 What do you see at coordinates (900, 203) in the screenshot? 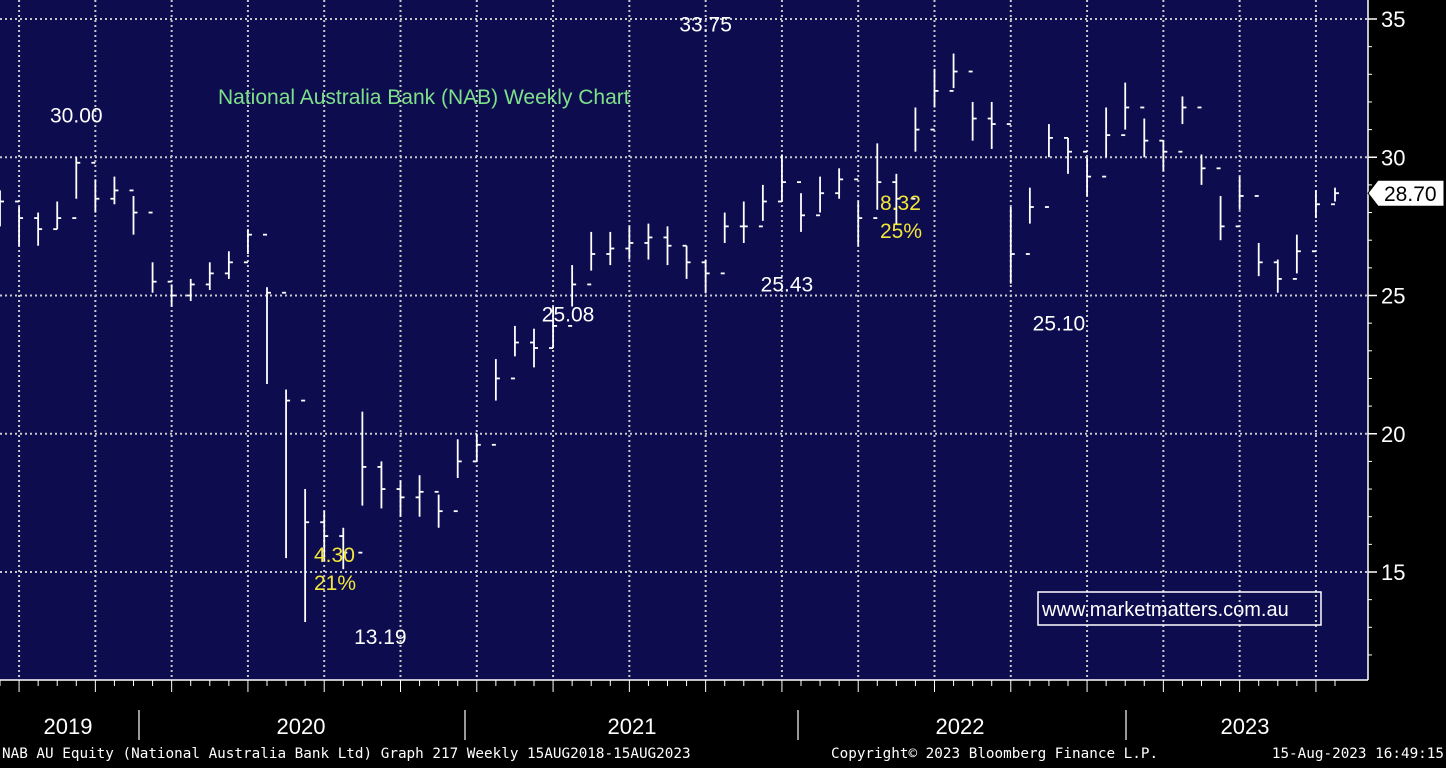
I see `move-change: 8.32` at bounding box center [900, 203].